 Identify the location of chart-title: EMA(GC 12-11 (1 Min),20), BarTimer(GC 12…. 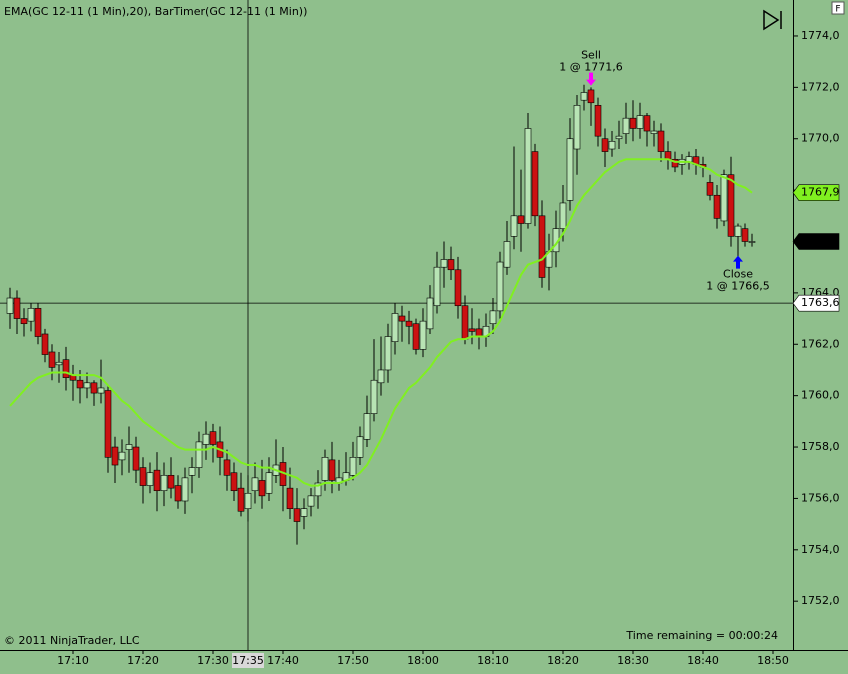
(155, 11).